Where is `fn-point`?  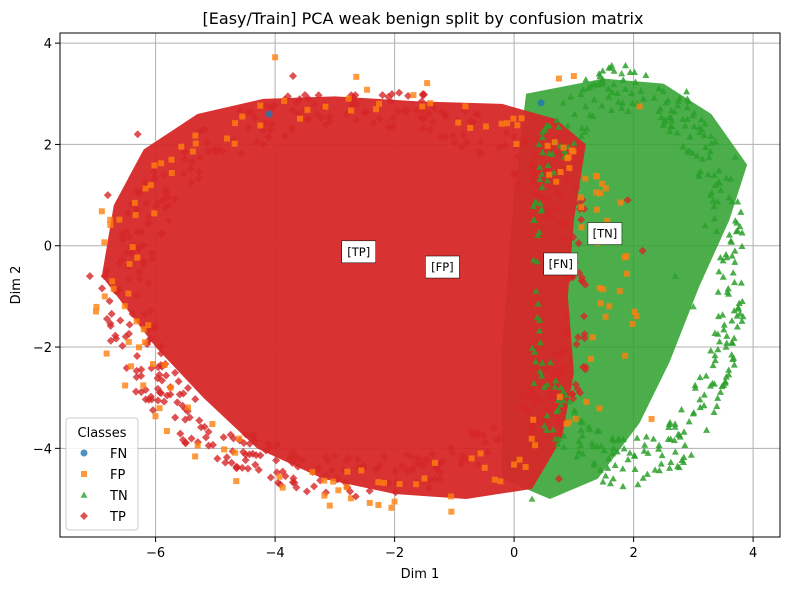 fn-point is located at coordinates (541, 103).